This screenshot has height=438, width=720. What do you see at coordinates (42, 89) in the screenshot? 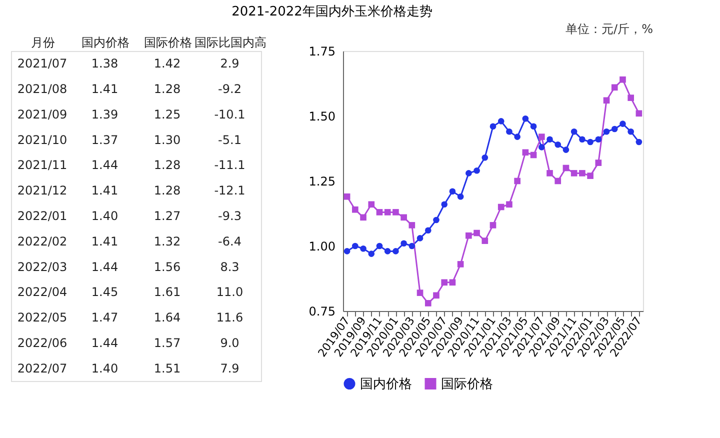
I see `category-label: 2021/08` at bounding box center [42, 89].